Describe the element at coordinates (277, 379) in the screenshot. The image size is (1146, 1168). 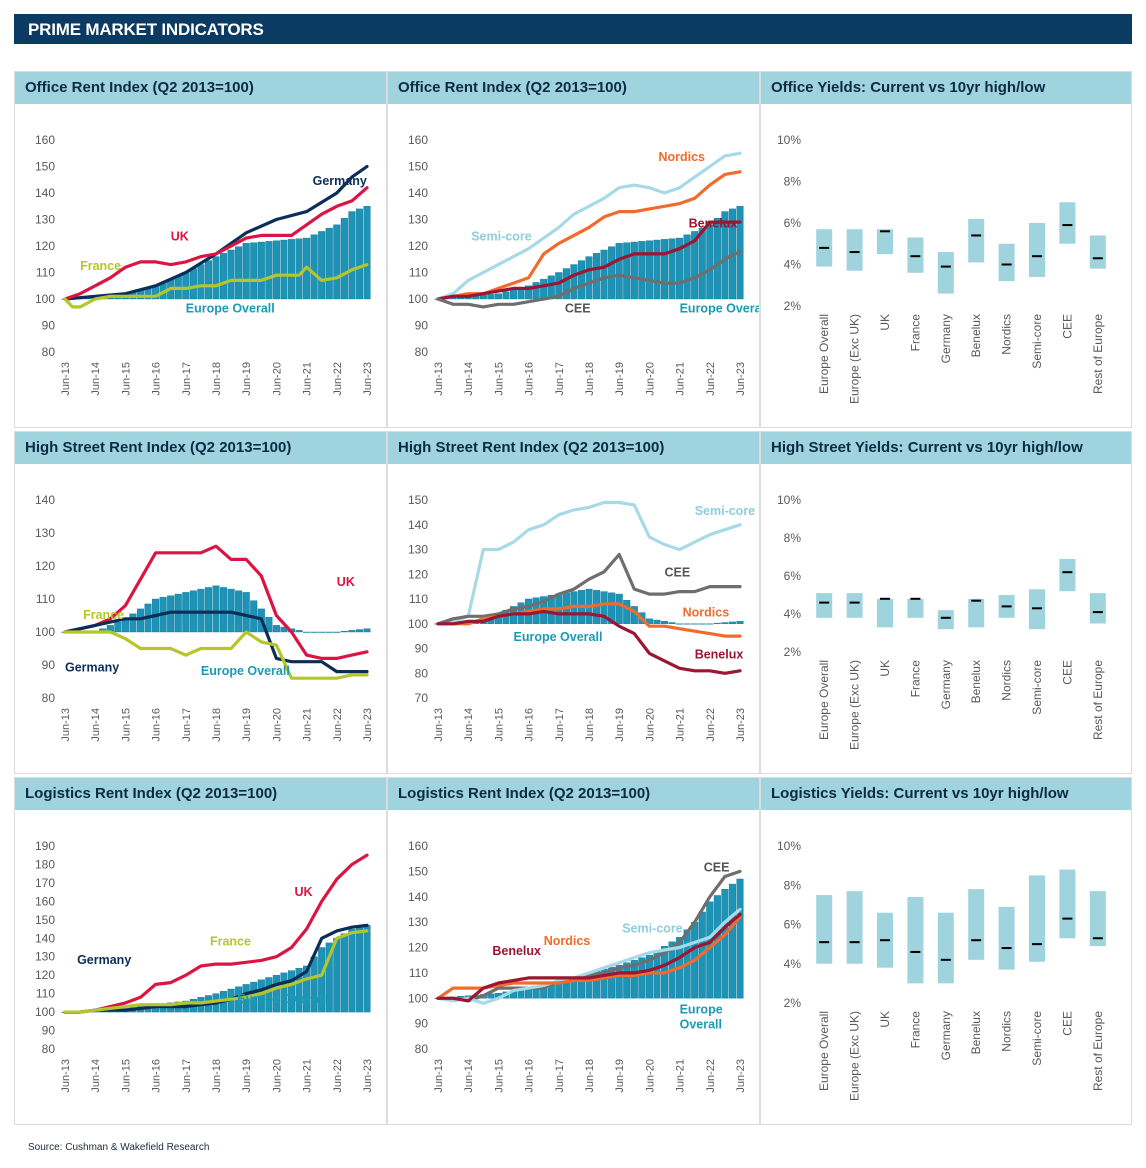
I see `x-tick-label: Jun-20` at that location.